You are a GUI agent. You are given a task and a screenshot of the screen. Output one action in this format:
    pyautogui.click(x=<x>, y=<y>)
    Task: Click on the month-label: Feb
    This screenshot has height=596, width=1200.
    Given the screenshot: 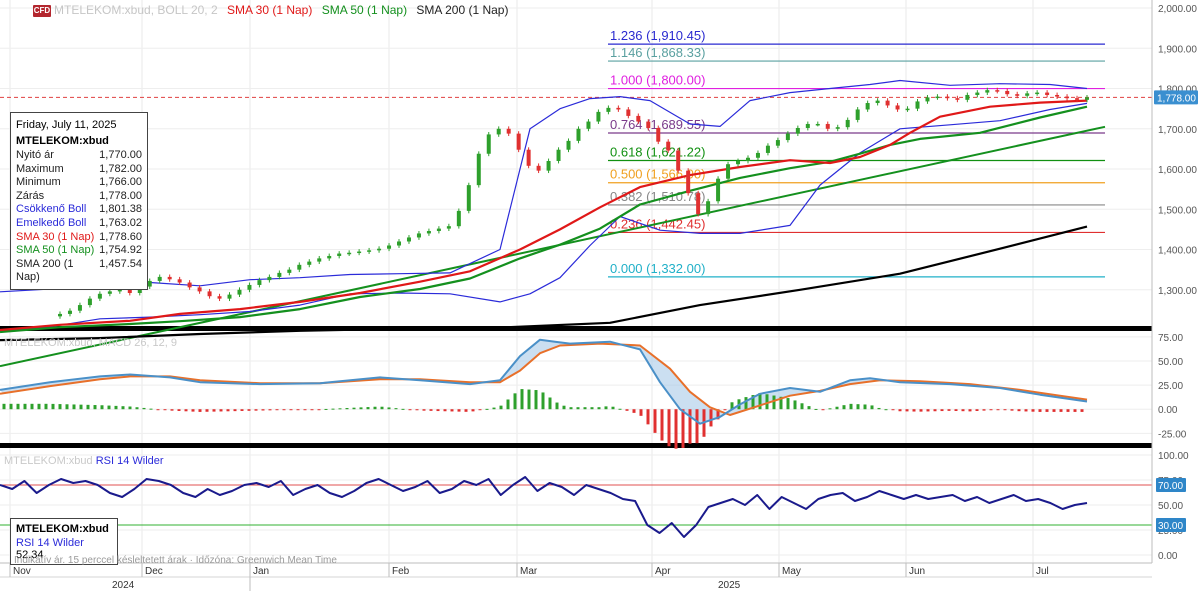 What is the action you would take?
    pyautogui.click(x=401, y=571)
    